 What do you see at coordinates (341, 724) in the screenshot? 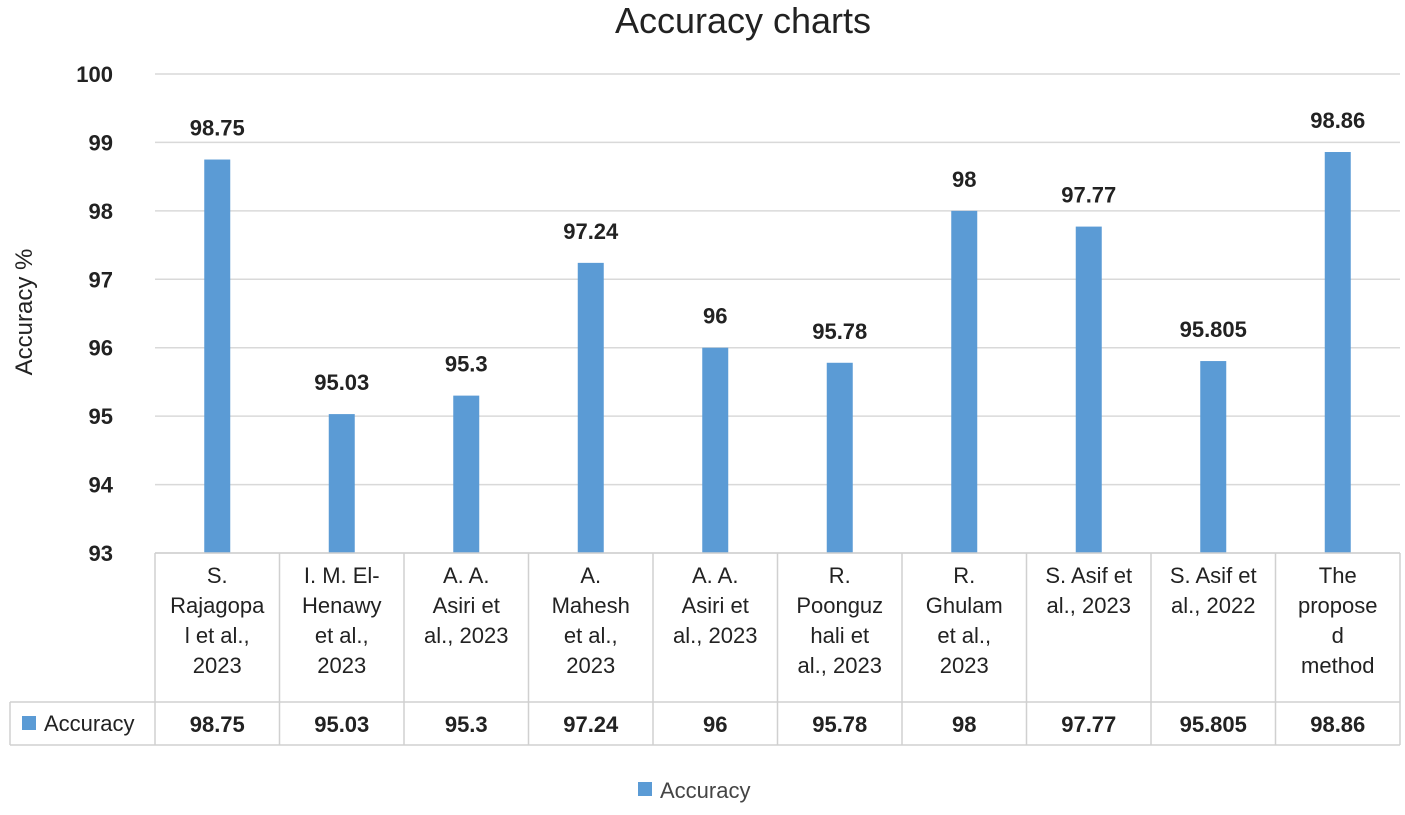
I see `table-value: 95.03` at bounding box center [341, 724].